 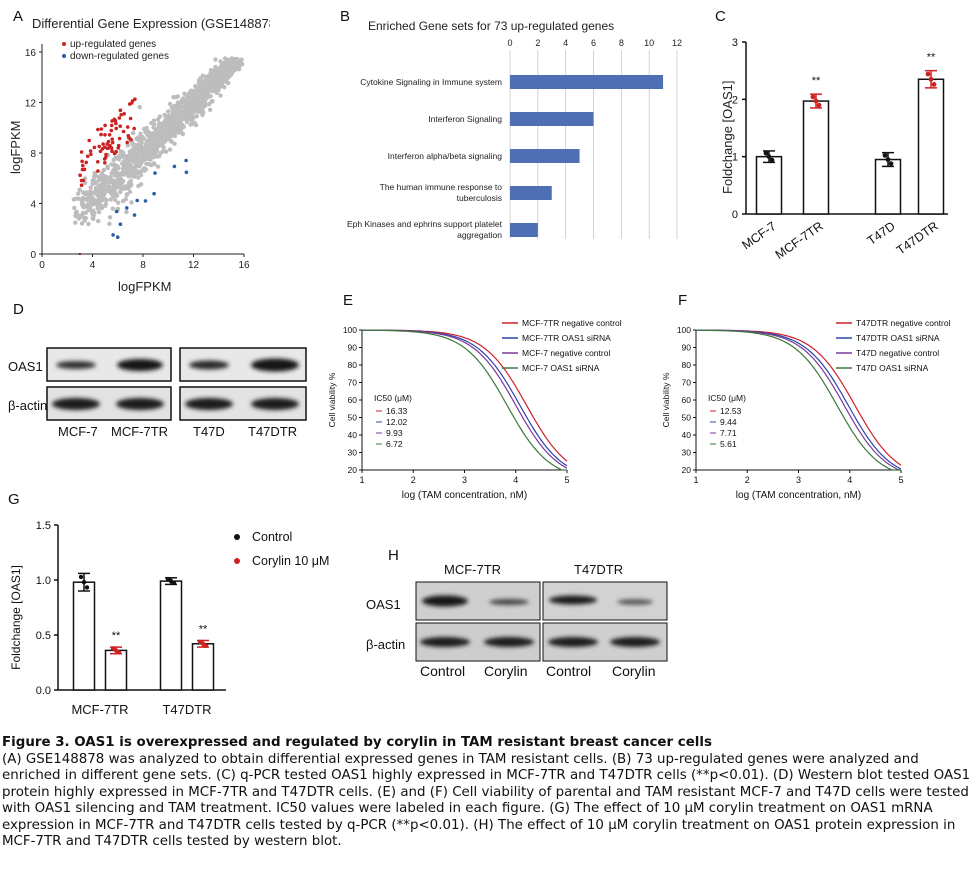 What do you see at coordinates (565, 43) in the screenshot?
I see `panel-b-xtick-label: 4` at bounding box center [565, 43].